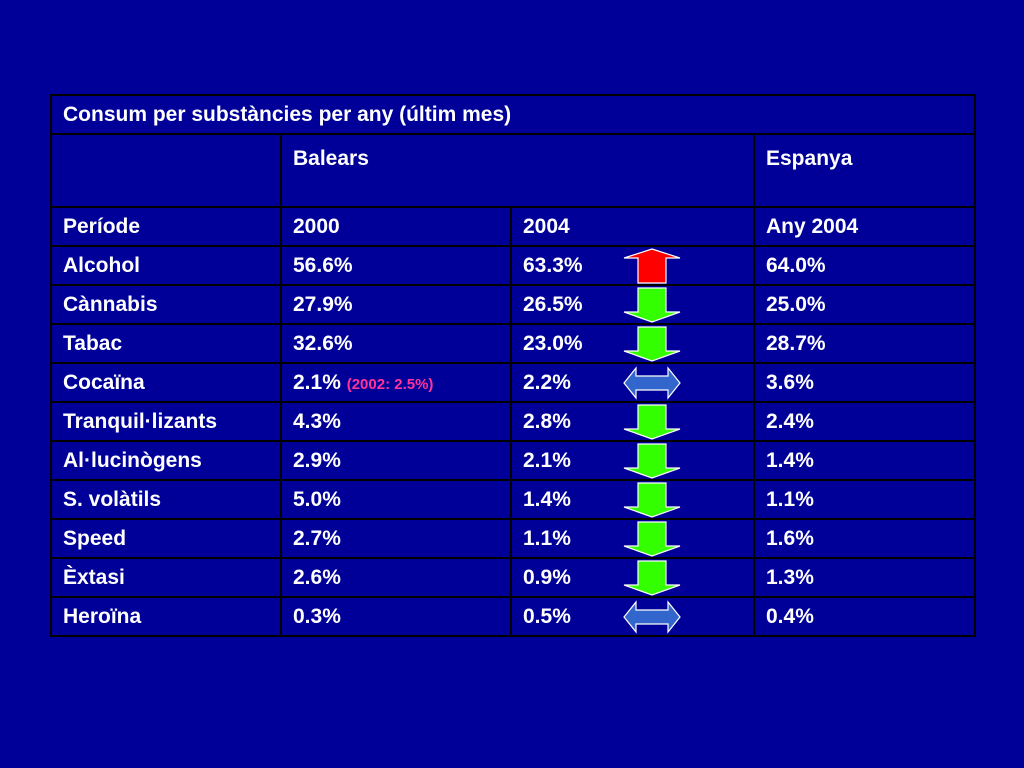 The image size is (1024, 768). I want to click on espanya-2004-cell: 1.1%, so click(864, 499).